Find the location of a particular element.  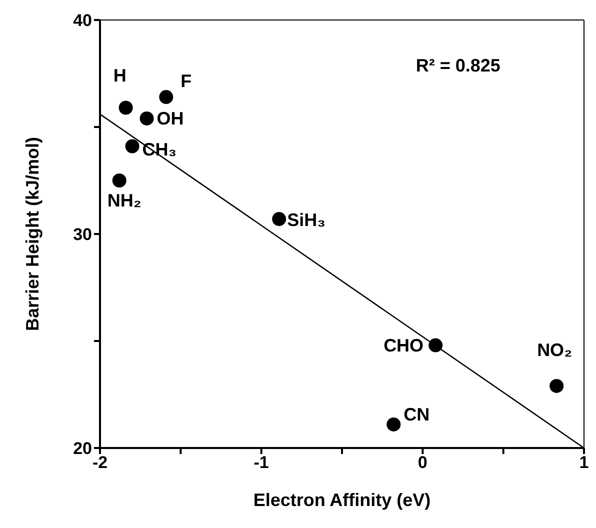

x-axis-title: Electron Affinity (eV) is located at coordinates (342, 500).